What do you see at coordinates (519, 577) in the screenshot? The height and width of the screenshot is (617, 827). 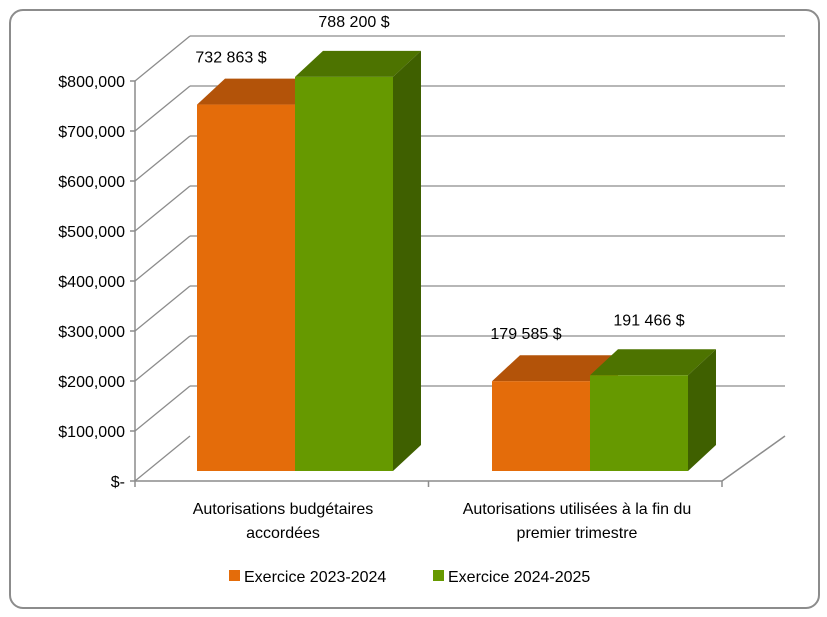 I see `legend-label: Exercice 2024-2025` at bounding box center [519, 577].